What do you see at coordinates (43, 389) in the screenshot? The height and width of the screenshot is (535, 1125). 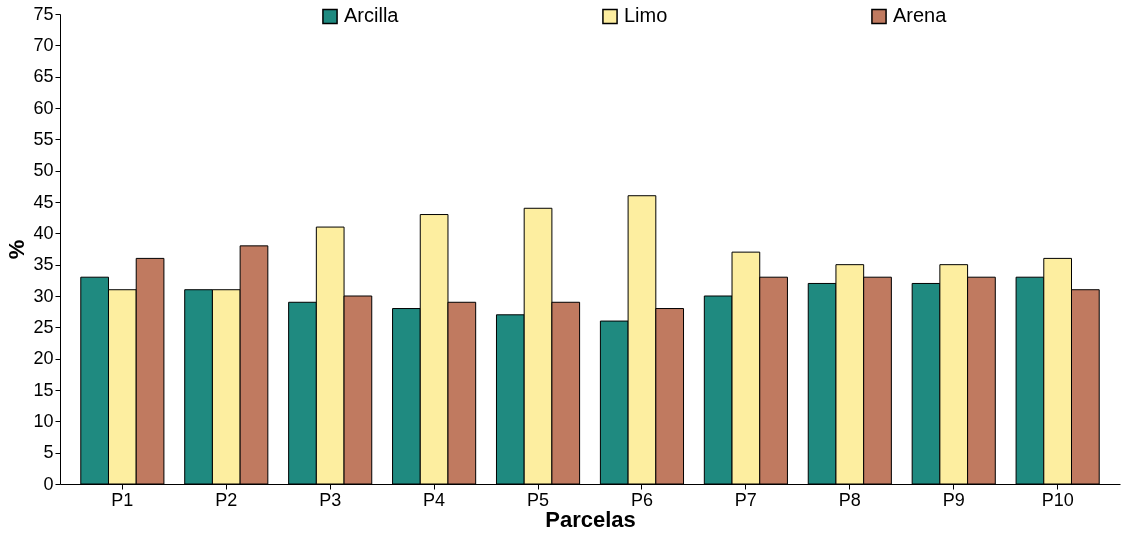 I see `y-tick-label: 15` at bounding box center [43, 389].